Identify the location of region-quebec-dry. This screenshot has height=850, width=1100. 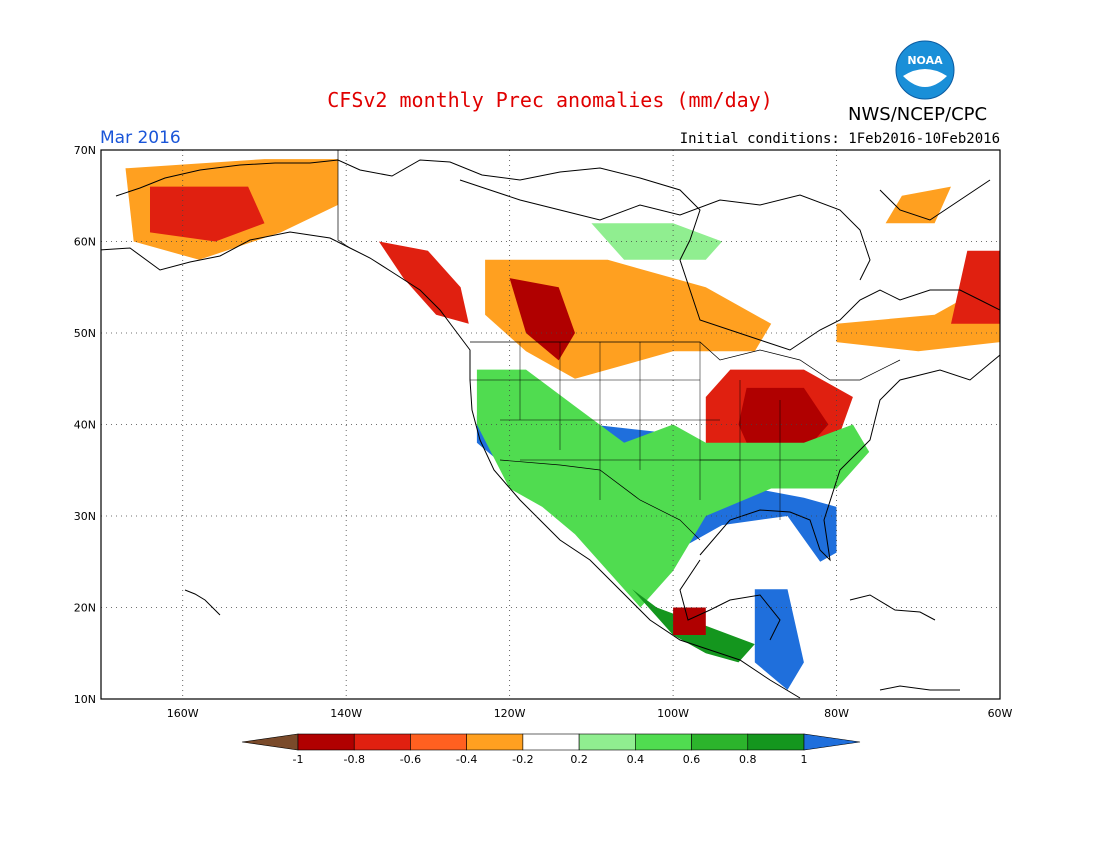
(918, 305).